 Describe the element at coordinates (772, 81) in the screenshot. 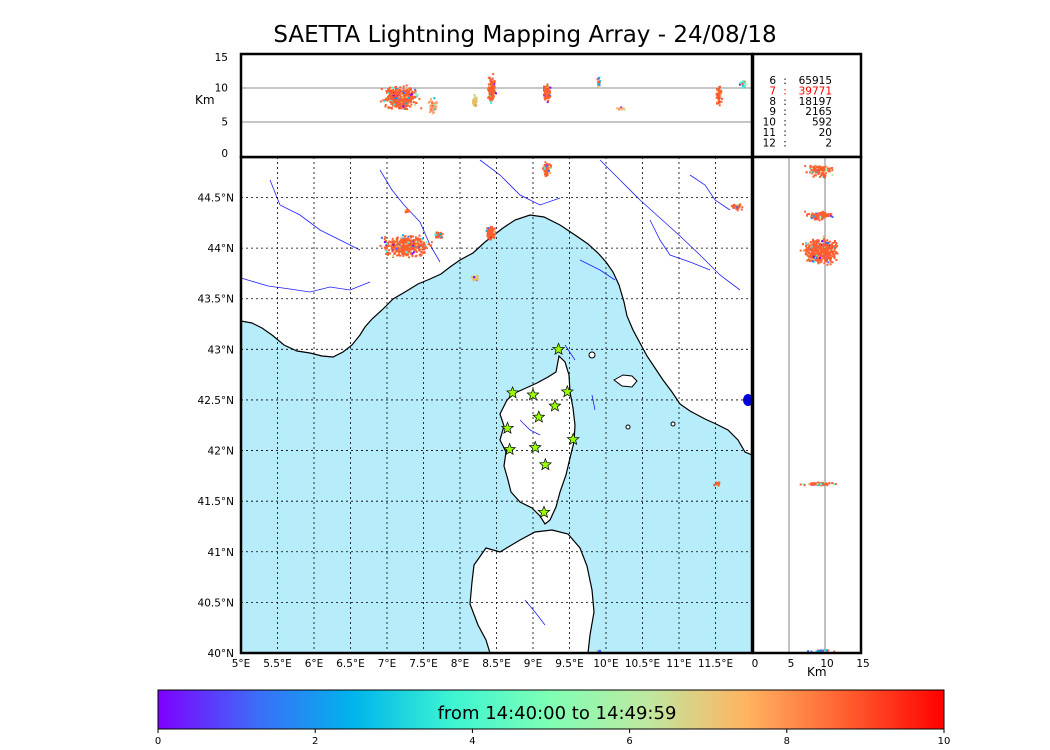

I see `count-altitude-label: 6` at that location.